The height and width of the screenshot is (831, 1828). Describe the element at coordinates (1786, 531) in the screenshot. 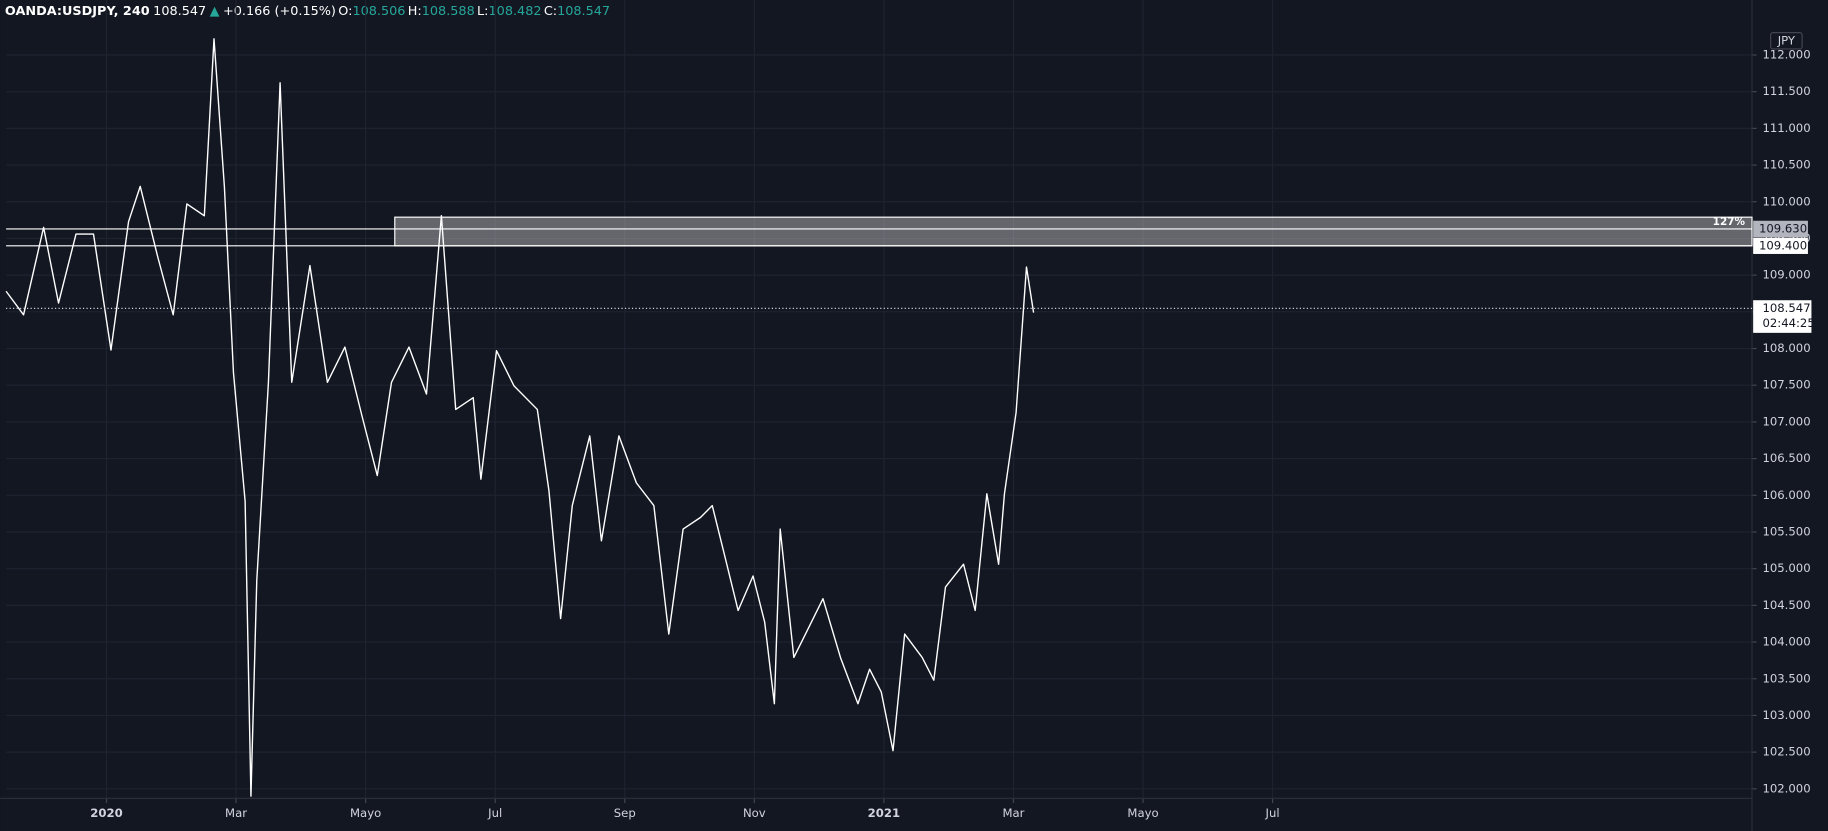

I see `y-tick-label: 105.500` at that location.